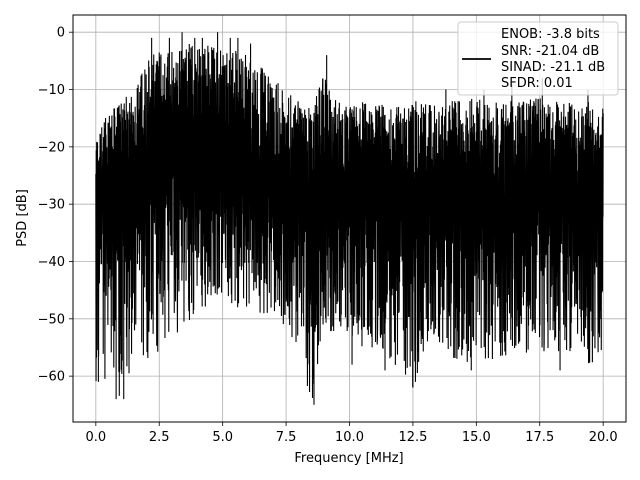 The height and width of the screenshot is (480, 640). I want to click on legend-sfdr: SFDR: 0.01, so click(537, 83).